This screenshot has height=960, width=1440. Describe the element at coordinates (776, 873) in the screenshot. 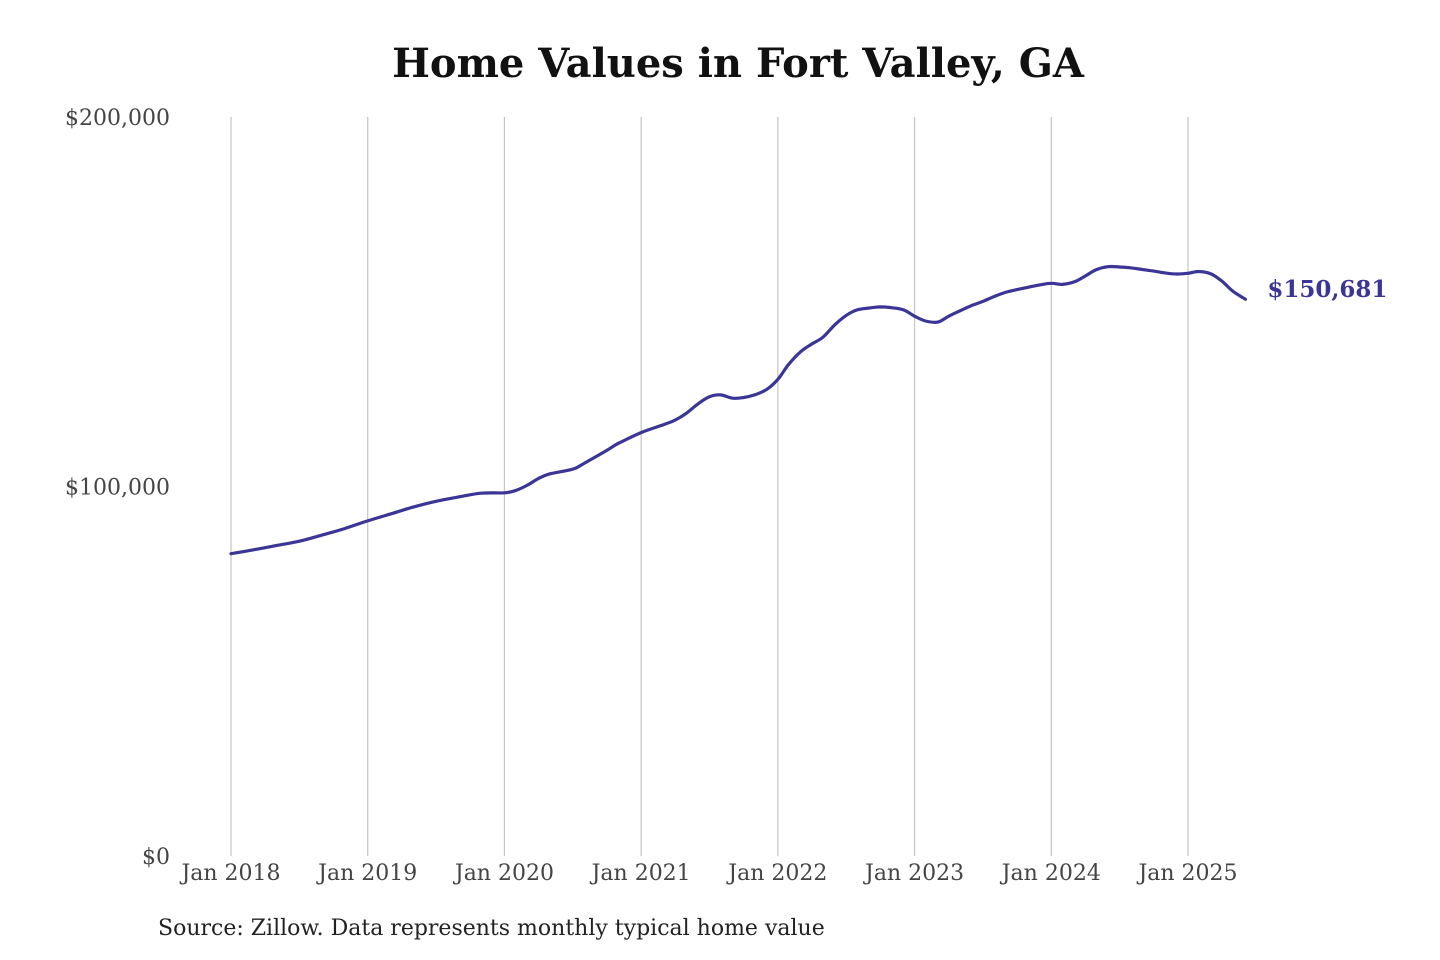

I see `x-tick-label: Jan 2022` at that location.